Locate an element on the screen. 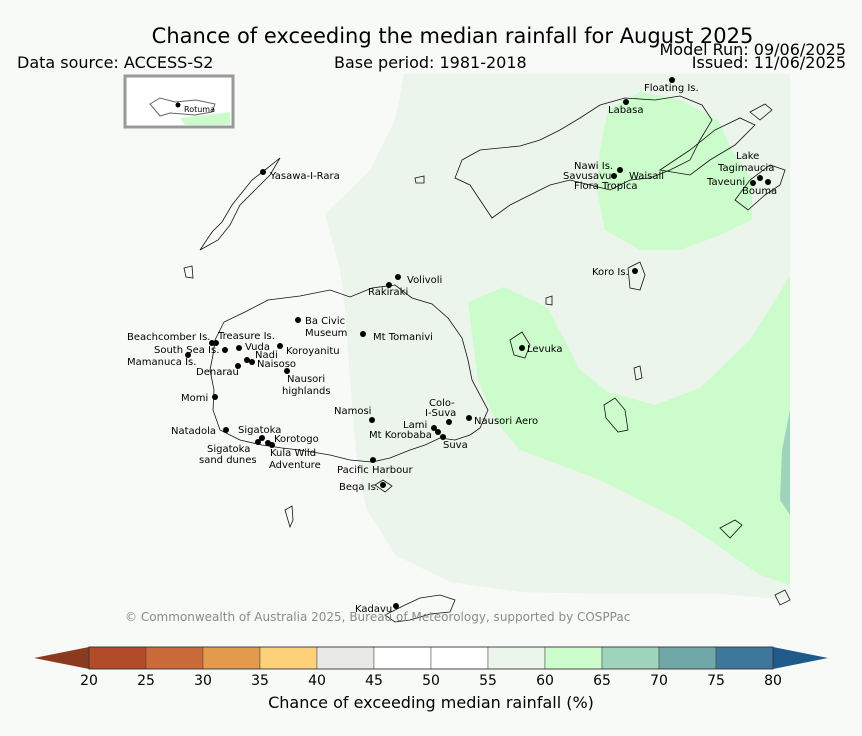 The width and height of the screenshot is (862, 736). label-sigsand-1: Sigatoka is located at coordinates (228, 449).